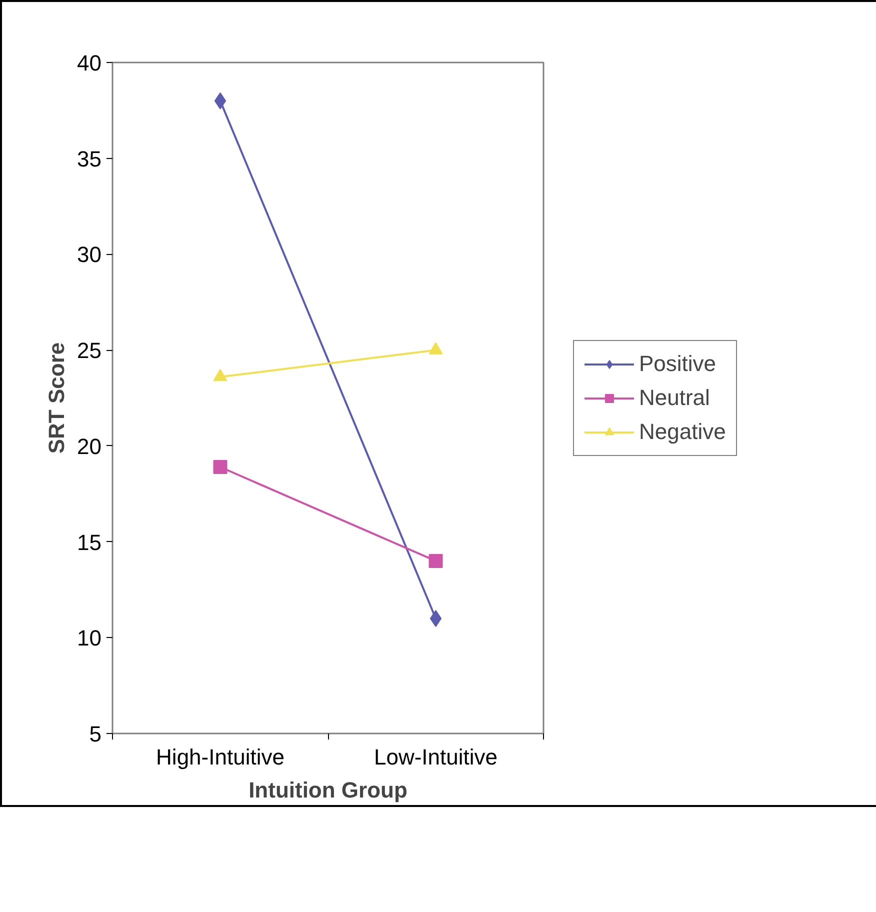 The height and width of the screenshot is (912, 876). What do you see at coordinates (89, 542) in the screenshot?
I see `y-tick-label: 15` at bounding box center [89, 542].